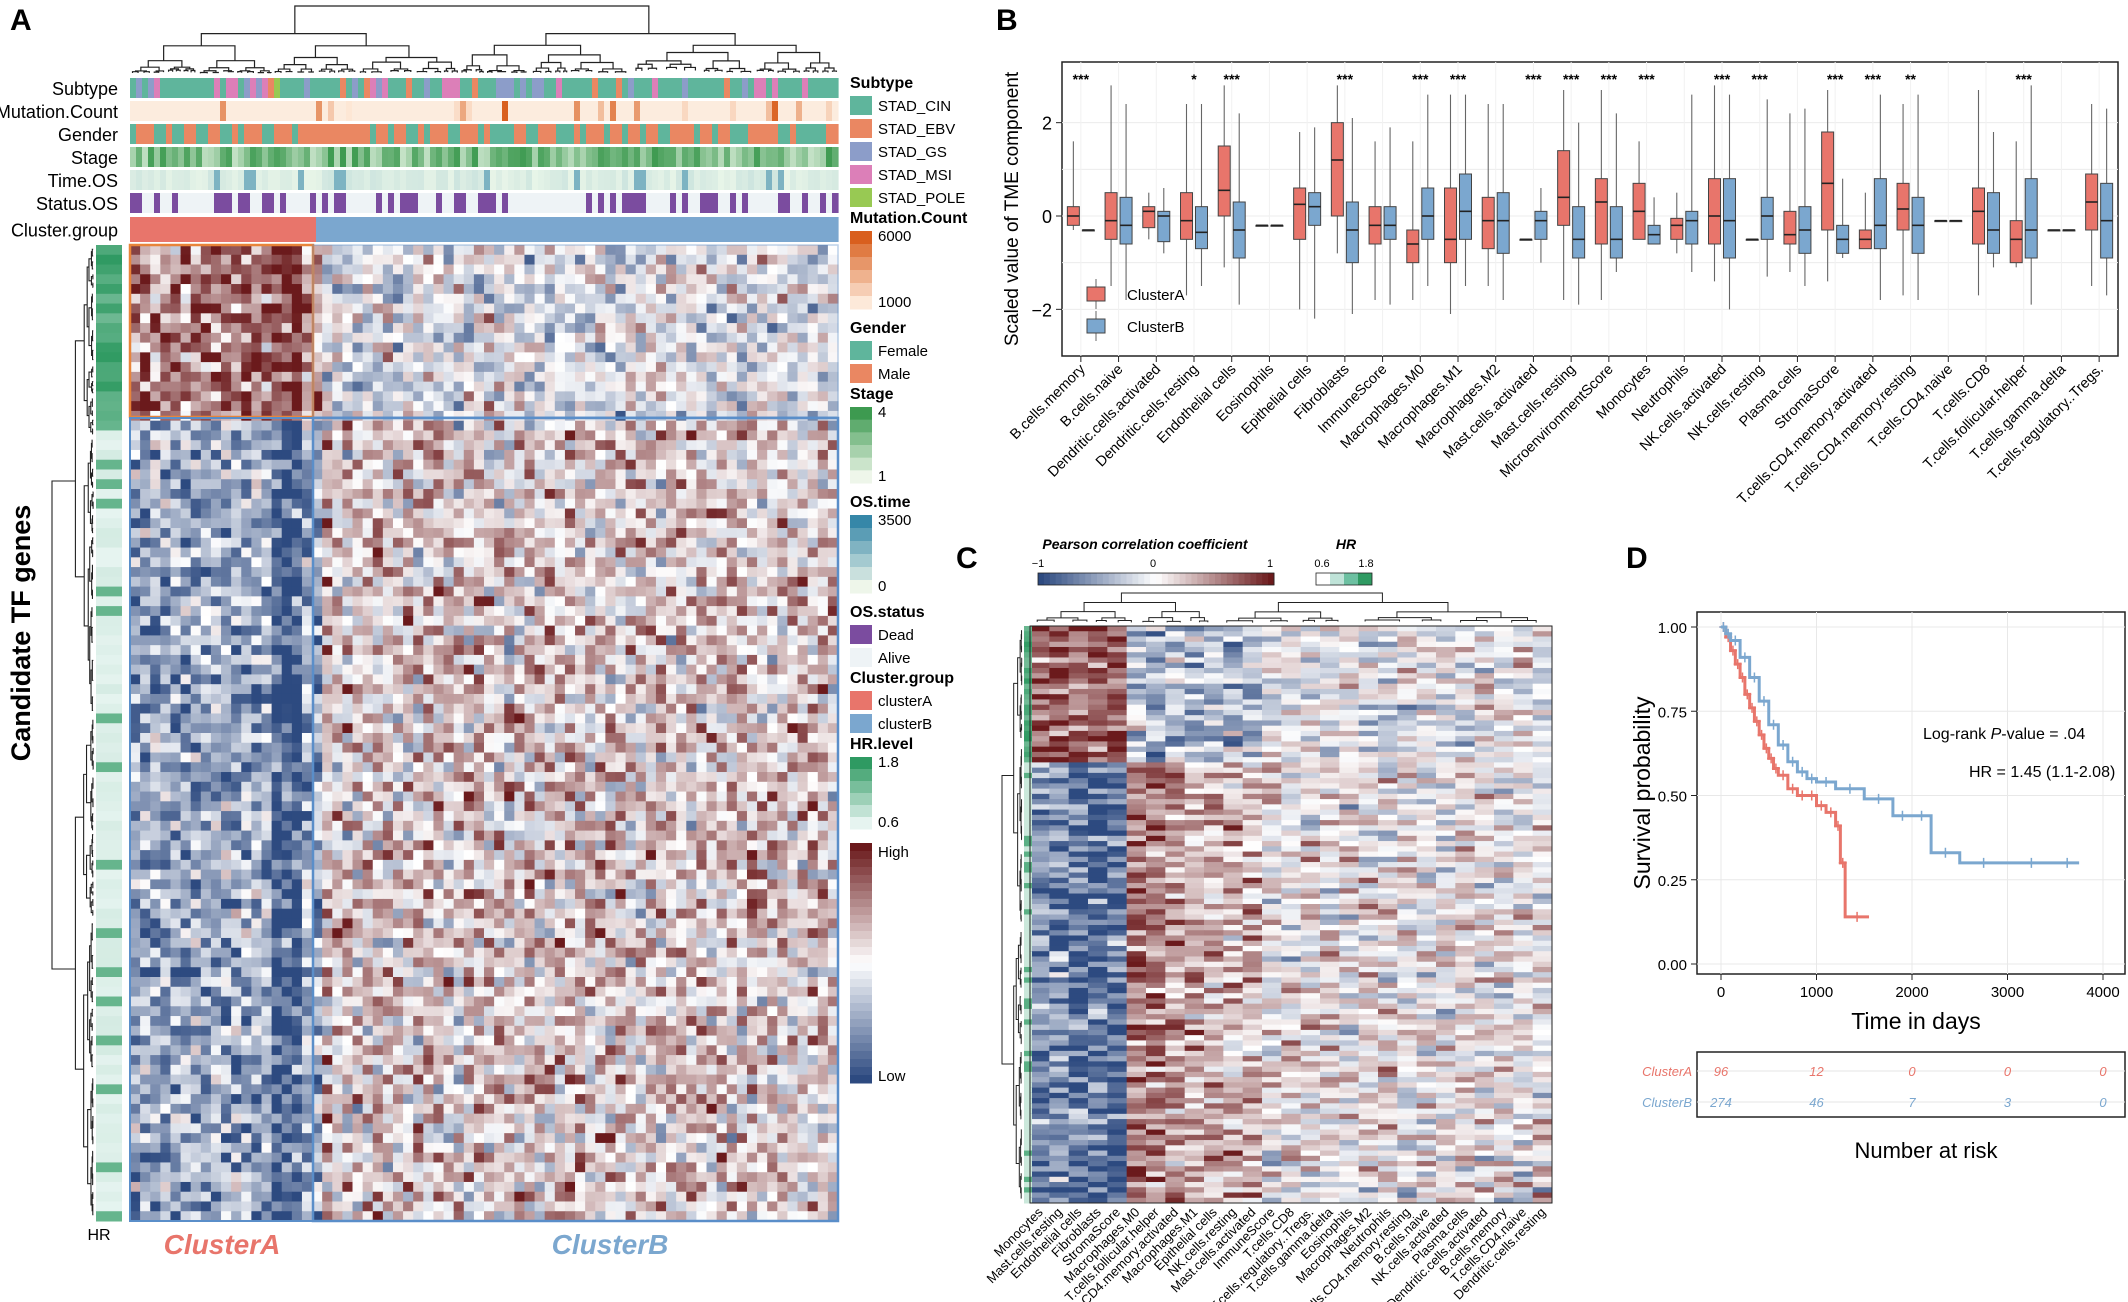 This screenshot has height=1302, width=2128. Describe the element at coordinates (379, 180) in the screenshot. I see `ostime-cell` at that location.